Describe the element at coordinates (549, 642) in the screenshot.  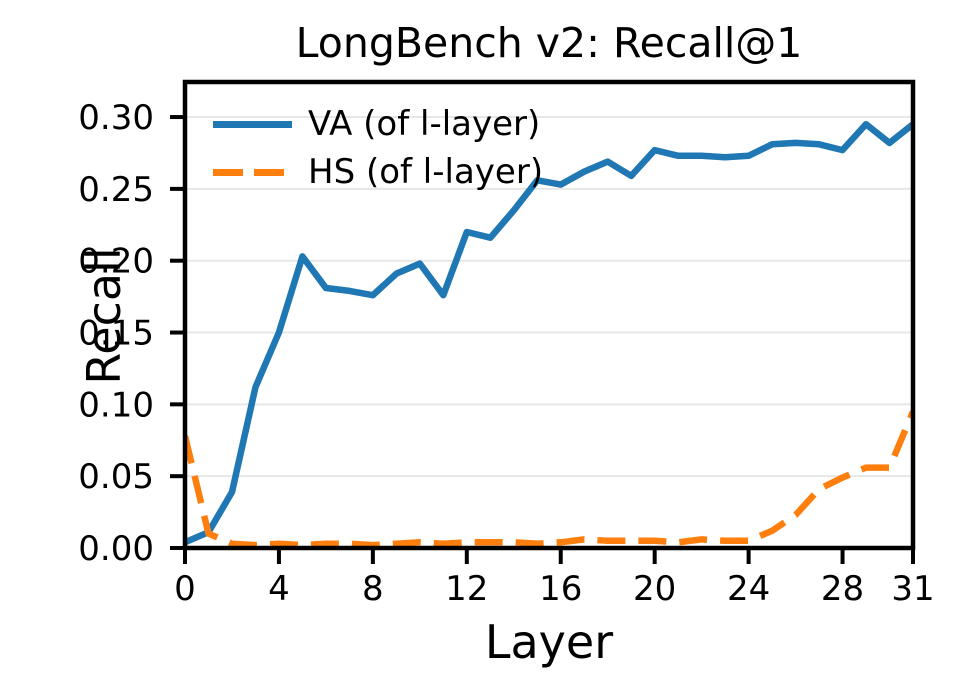
I see `x-axis-label: Layer` at that location.